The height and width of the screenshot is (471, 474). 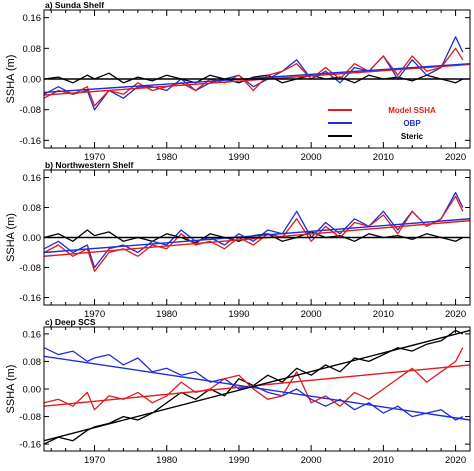 I want to click on legend-label-steric: Steric, so click(x=412, y=136).